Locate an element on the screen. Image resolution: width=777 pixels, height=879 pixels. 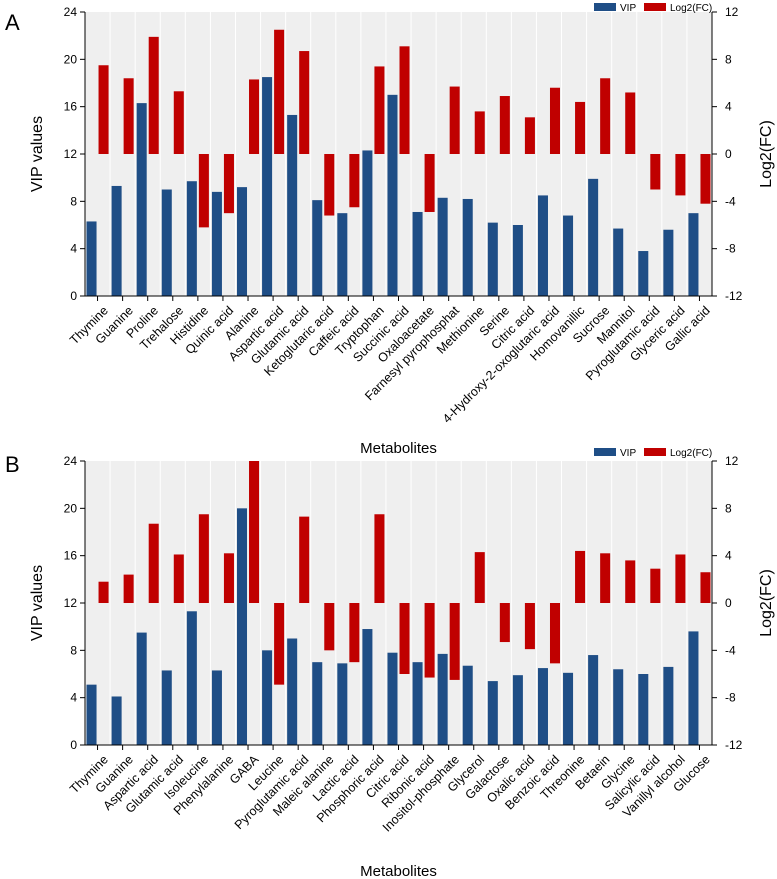
y2-tick-label: -4 is located at coordinates (730, 201).